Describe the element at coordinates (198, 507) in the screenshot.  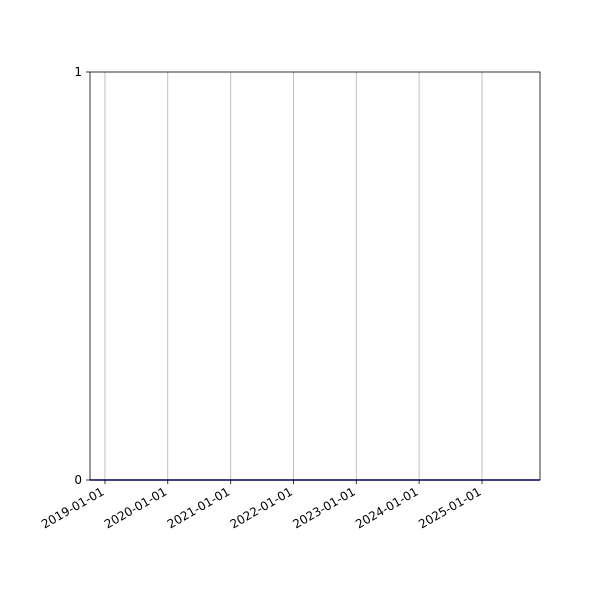
I see `x-tick-label: 2021-01-01` at that location.